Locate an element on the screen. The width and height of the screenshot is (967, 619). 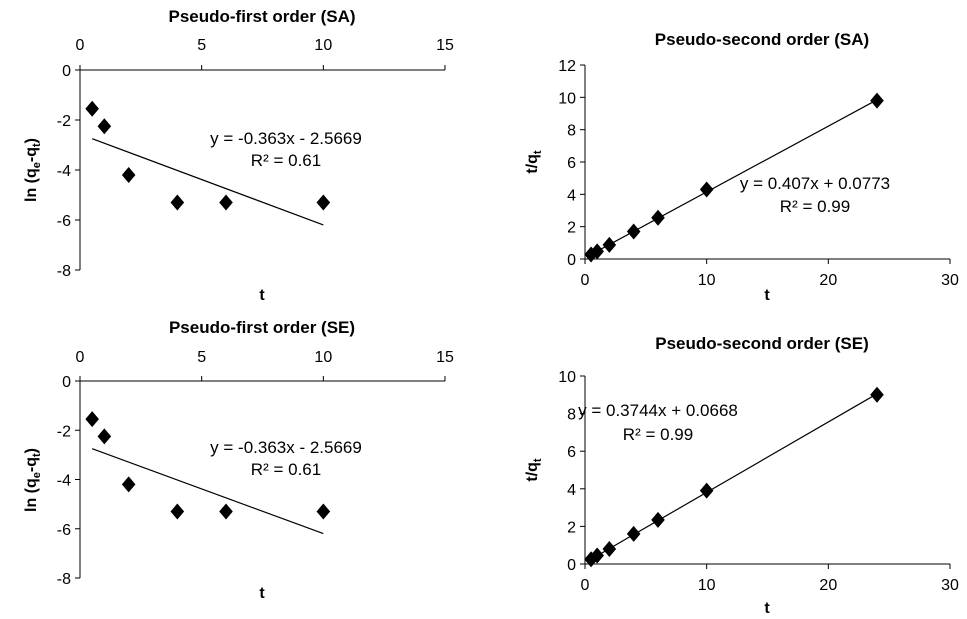
chart-title: Pseudo-first order (SA) is located at coordinates (261, 16).